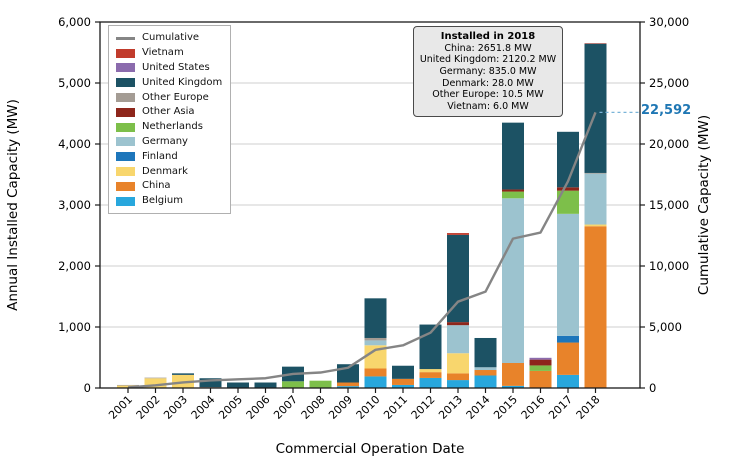 Image resolution: width=745 pixels, height=465 pixels. Describe the element at coordinates (488, 60) in the screenshot. I see `annotation-line: United Kingdom: 2120.2 MW` at that location.